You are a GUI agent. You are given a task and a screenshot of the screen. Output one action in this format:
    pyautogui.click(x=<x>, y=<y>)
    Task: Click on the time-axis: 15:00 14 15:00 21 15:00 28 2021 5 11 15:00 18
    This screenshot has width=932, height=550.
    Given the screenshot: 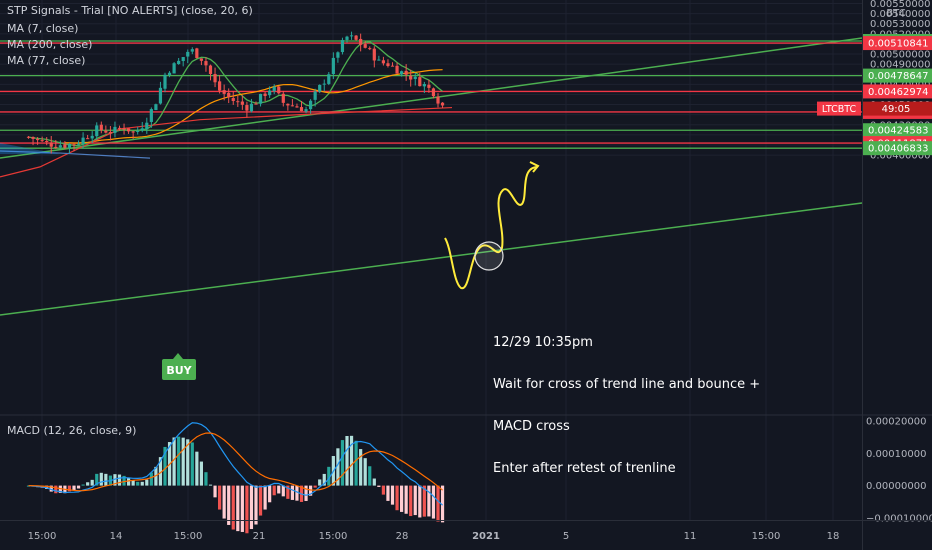 What is the action you would take?
    pyautogui.click(x=466, y=531)
    